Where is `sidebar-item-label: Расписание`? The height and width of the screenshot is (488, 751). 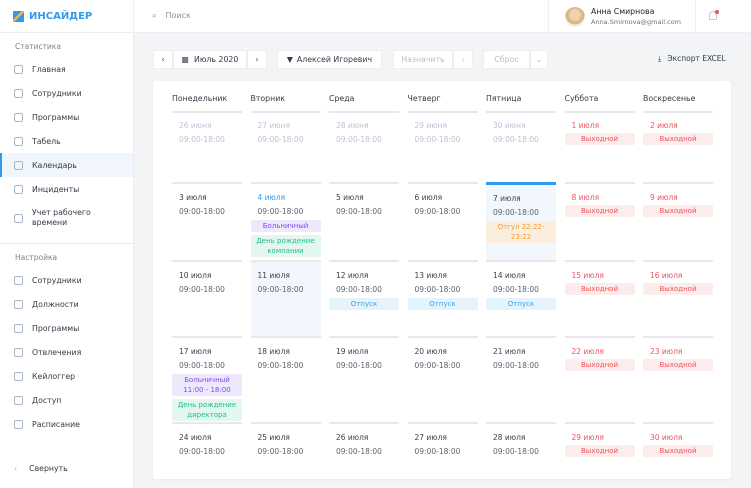
sidebar-item-label: Расписание is located at coordinates (56, 424).